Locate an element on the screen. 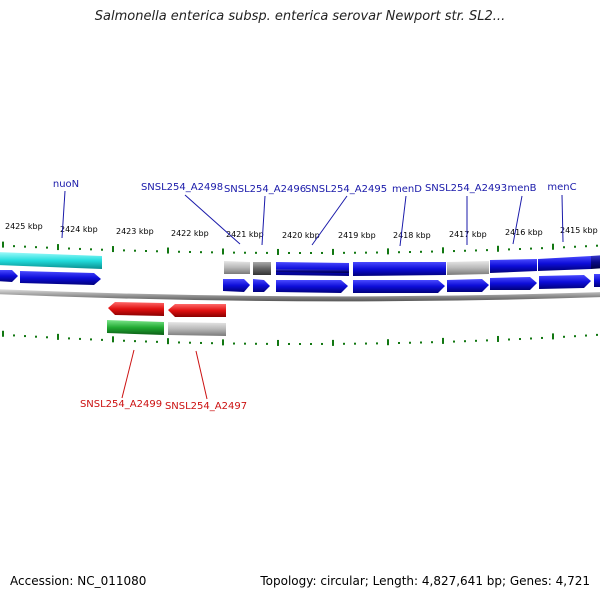  gene-label-SNSL254_A2496: SNSL254_A2496 is located at coordinates (265, 189).